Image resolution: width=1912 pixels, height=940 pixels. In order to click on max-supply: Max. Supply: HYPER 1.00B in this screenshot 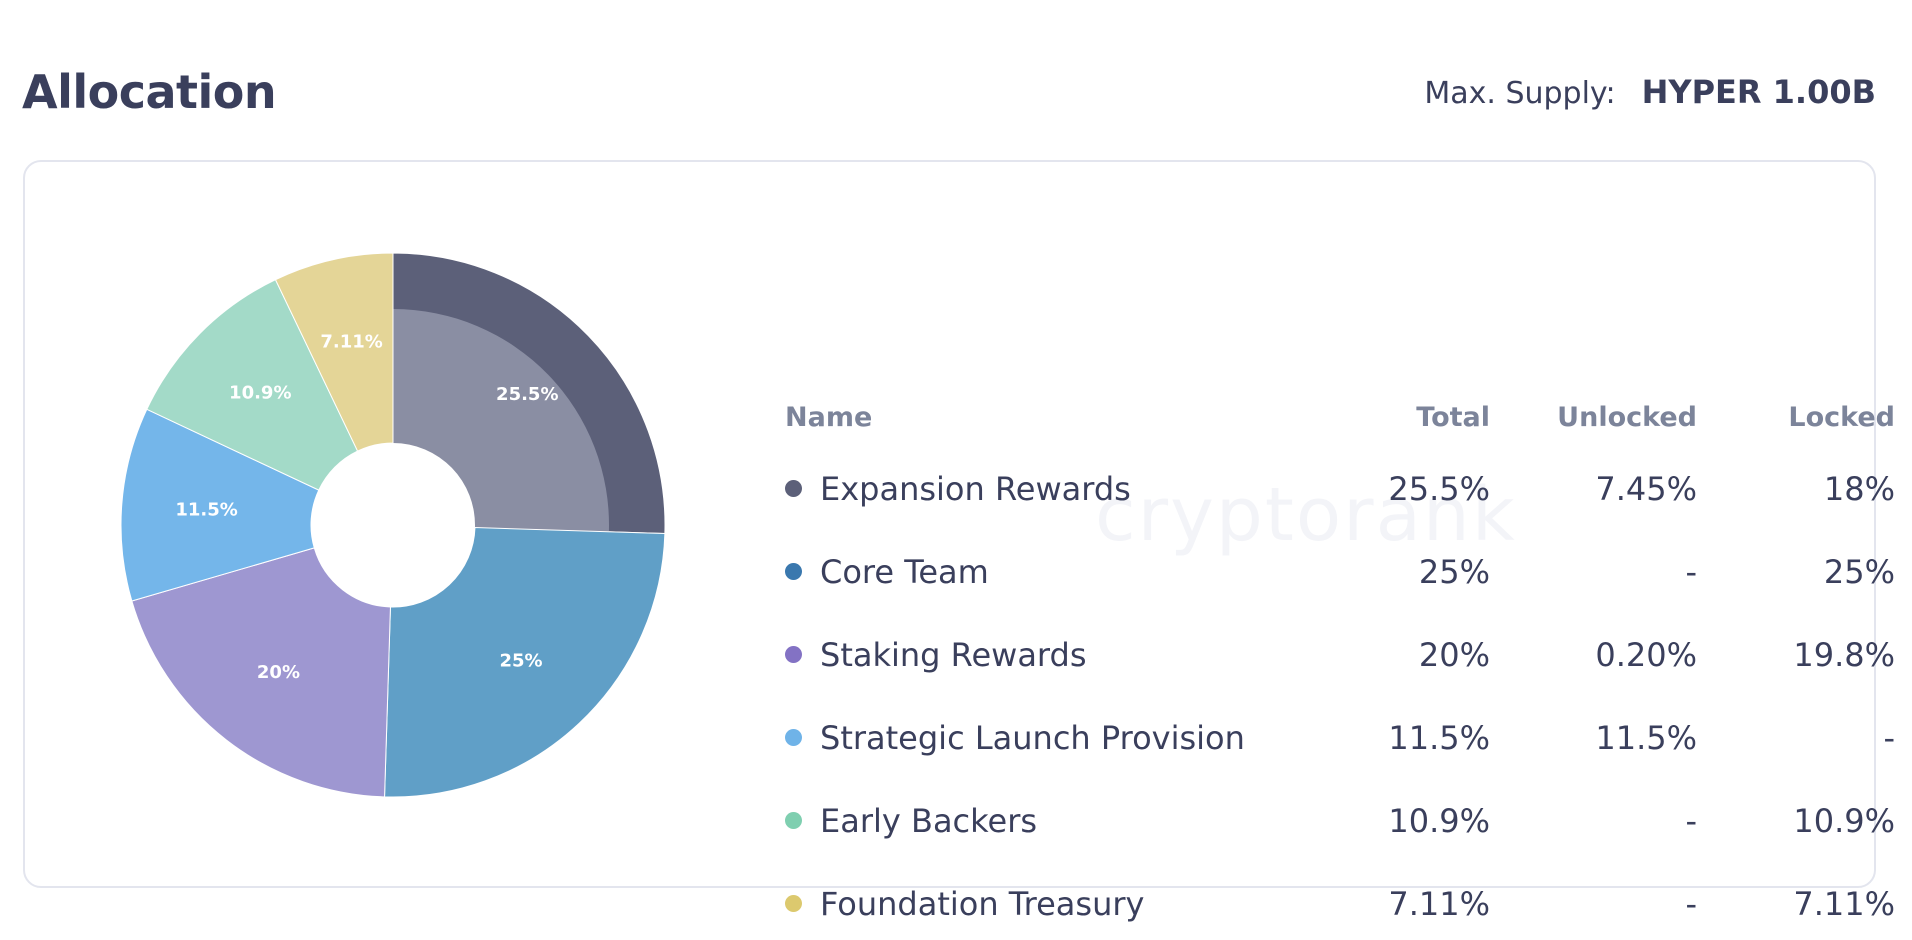, I will do `click(1650, 92)`.